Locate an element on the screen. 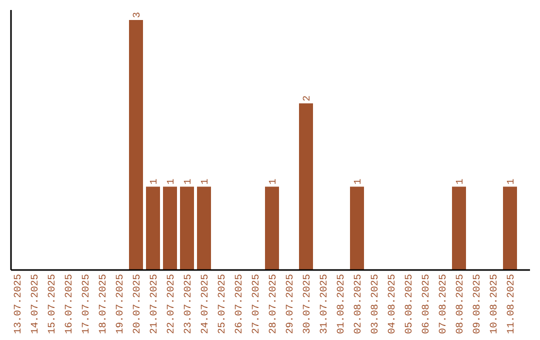 Image resolution: width=540 pixels, height=340 pixels. x-tick-label: 02.08.2025 is located at coordinates (359, 304).